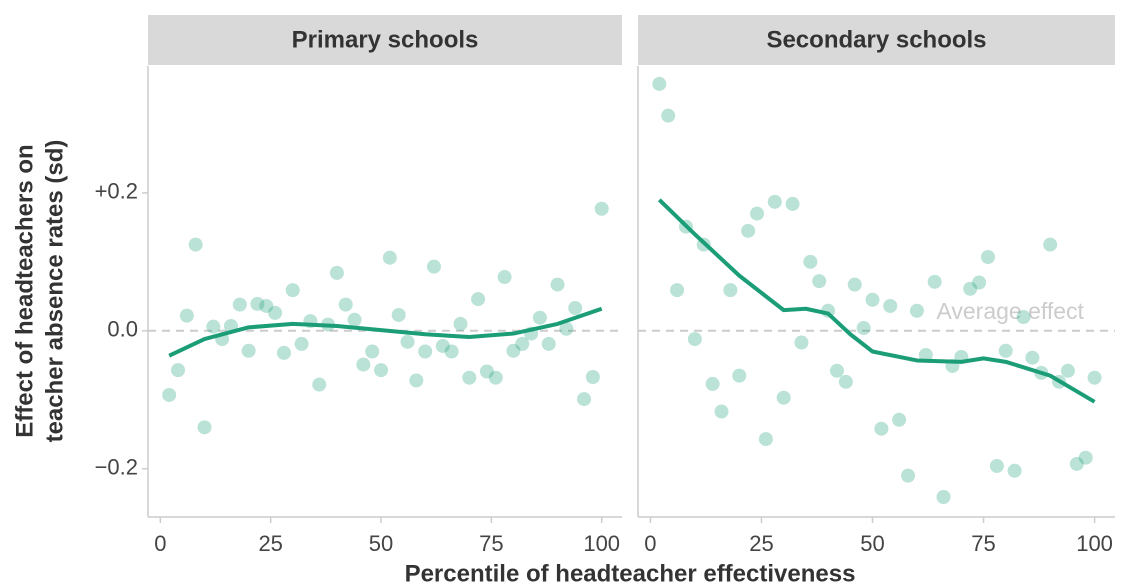  What do you see at coordinates (116, 467) in the screenshot?
I see `y-tick-label: −0.2` at bounding box center [116, 467].